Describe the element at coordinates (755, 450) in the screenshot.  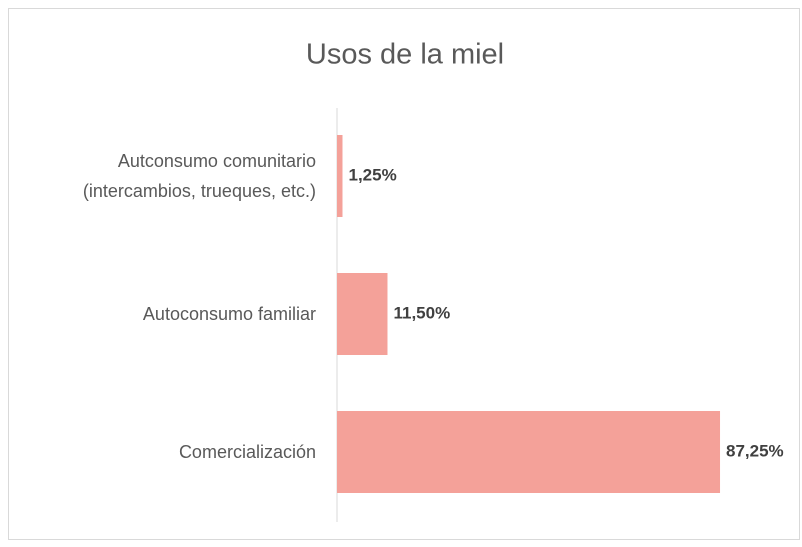
I see `data-label: 87,25%` at that location.